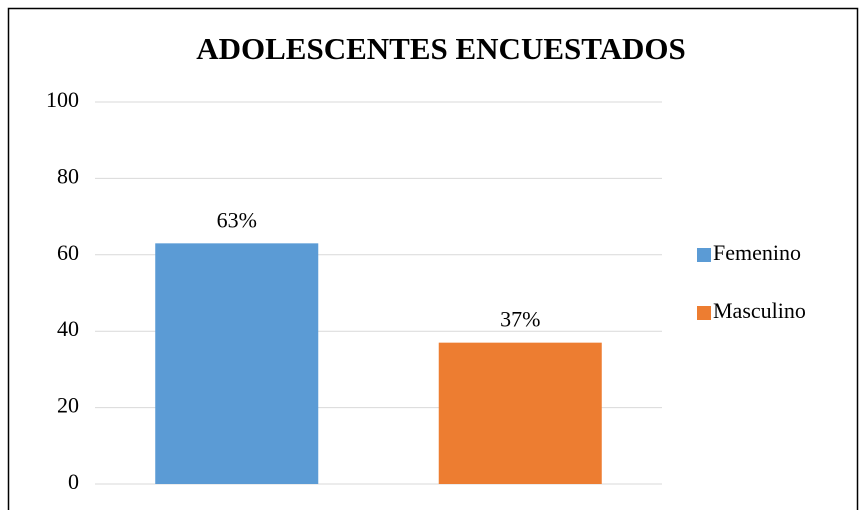  Describe the element at coordinates (441, 48) in the screenshot. I see `chart-title: ADOLESCENTES ENCUESTADOS` at that location.